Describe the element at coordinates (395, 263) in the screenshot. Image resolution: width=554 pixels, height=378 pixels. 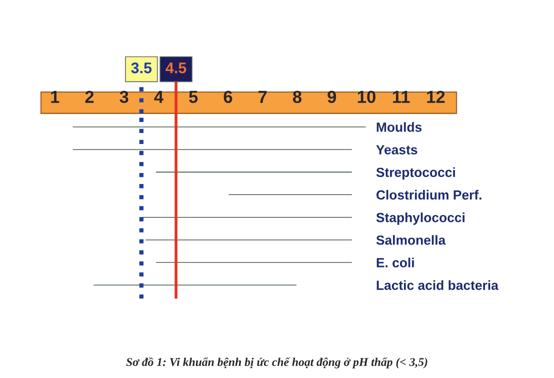
I see `y-tick-label: E. coli` at that location.